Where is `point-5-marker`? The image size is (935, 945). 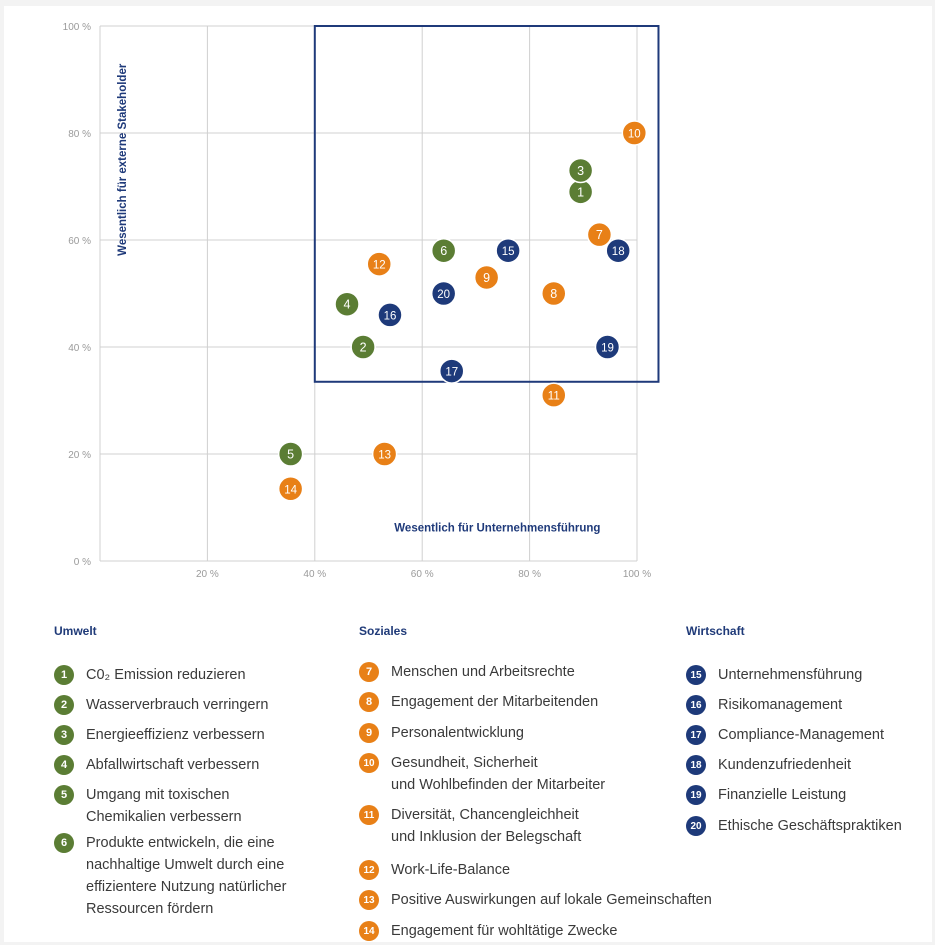
point-5-marker is located at coordinates (290, 454).